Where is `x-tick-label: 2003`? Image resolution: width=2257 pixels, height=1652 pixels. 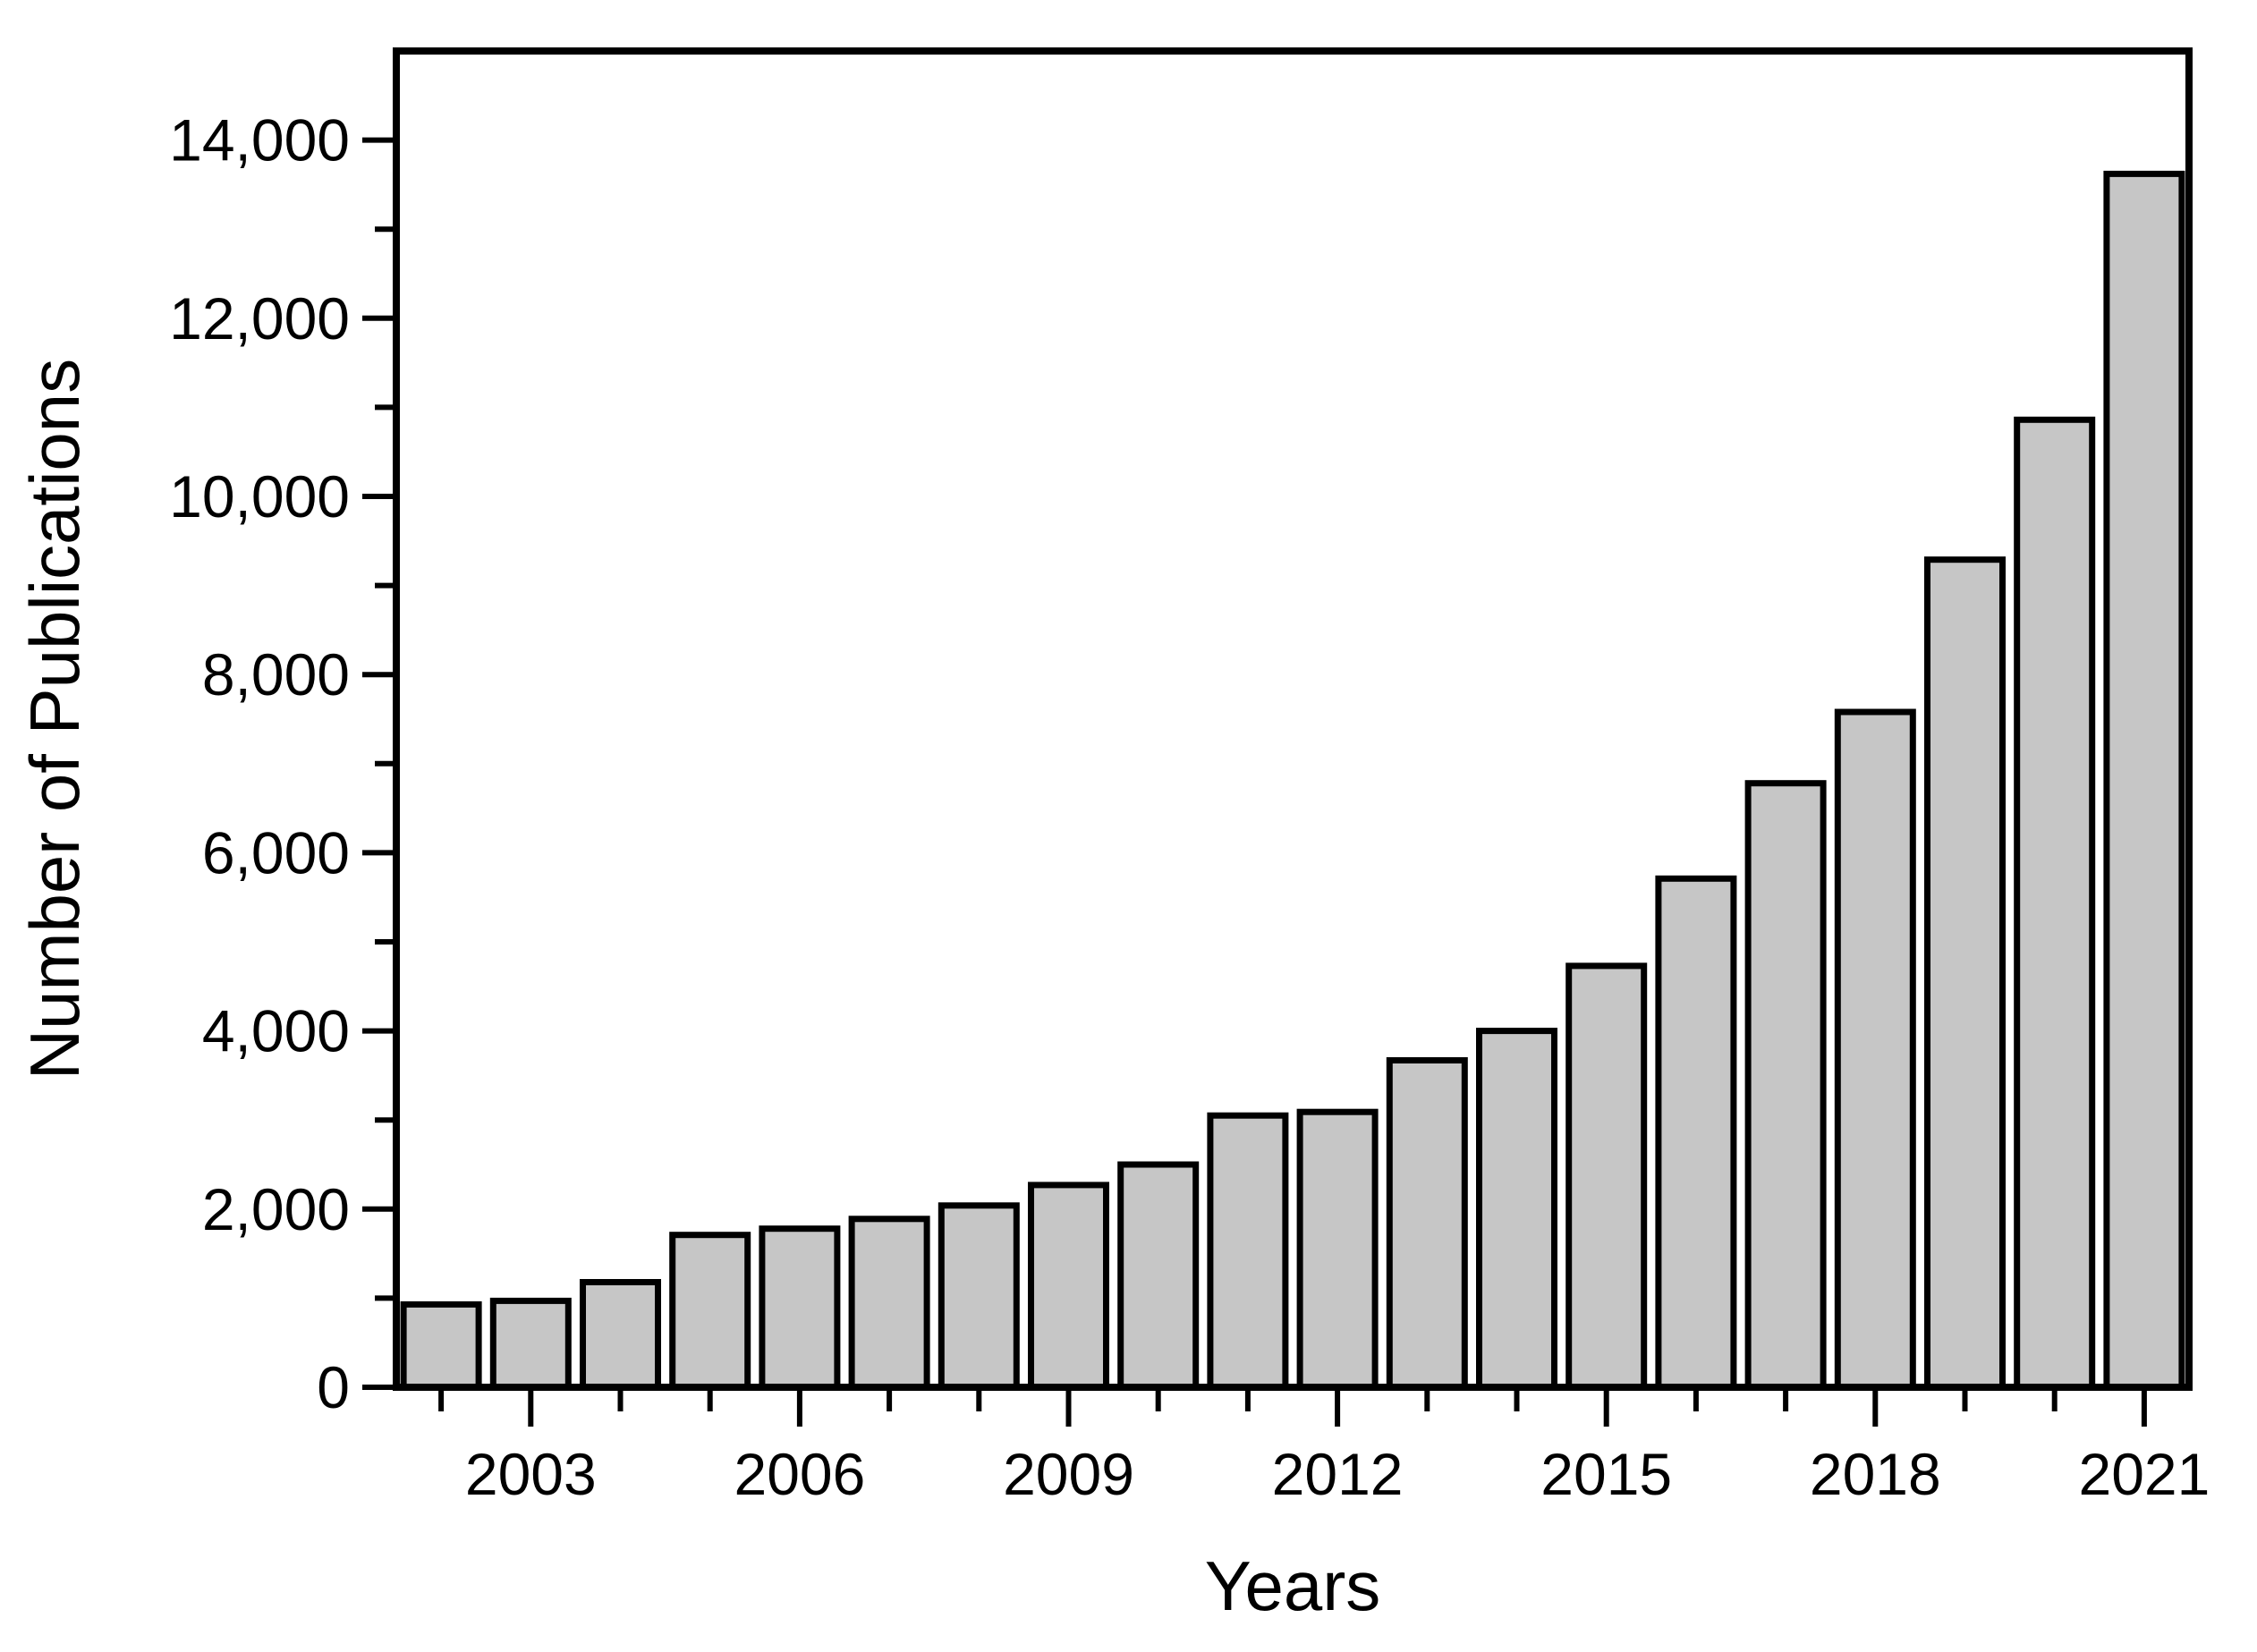
x-tick-label: 2003 is located at coordinates (531, 1474).